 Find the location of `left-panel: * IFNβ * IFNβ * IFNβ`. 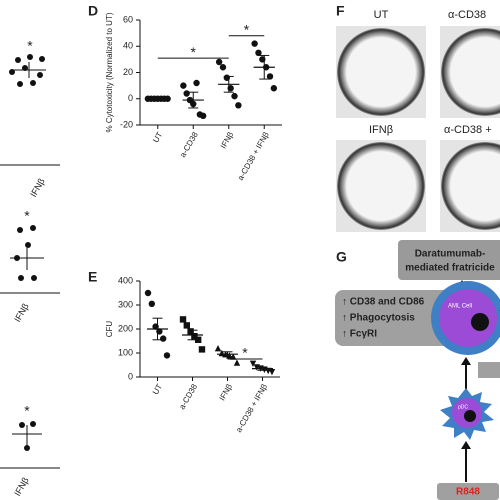

left-panel: * IFNβ * IFNβ * IFNβ is located at coordinates (30, 268).